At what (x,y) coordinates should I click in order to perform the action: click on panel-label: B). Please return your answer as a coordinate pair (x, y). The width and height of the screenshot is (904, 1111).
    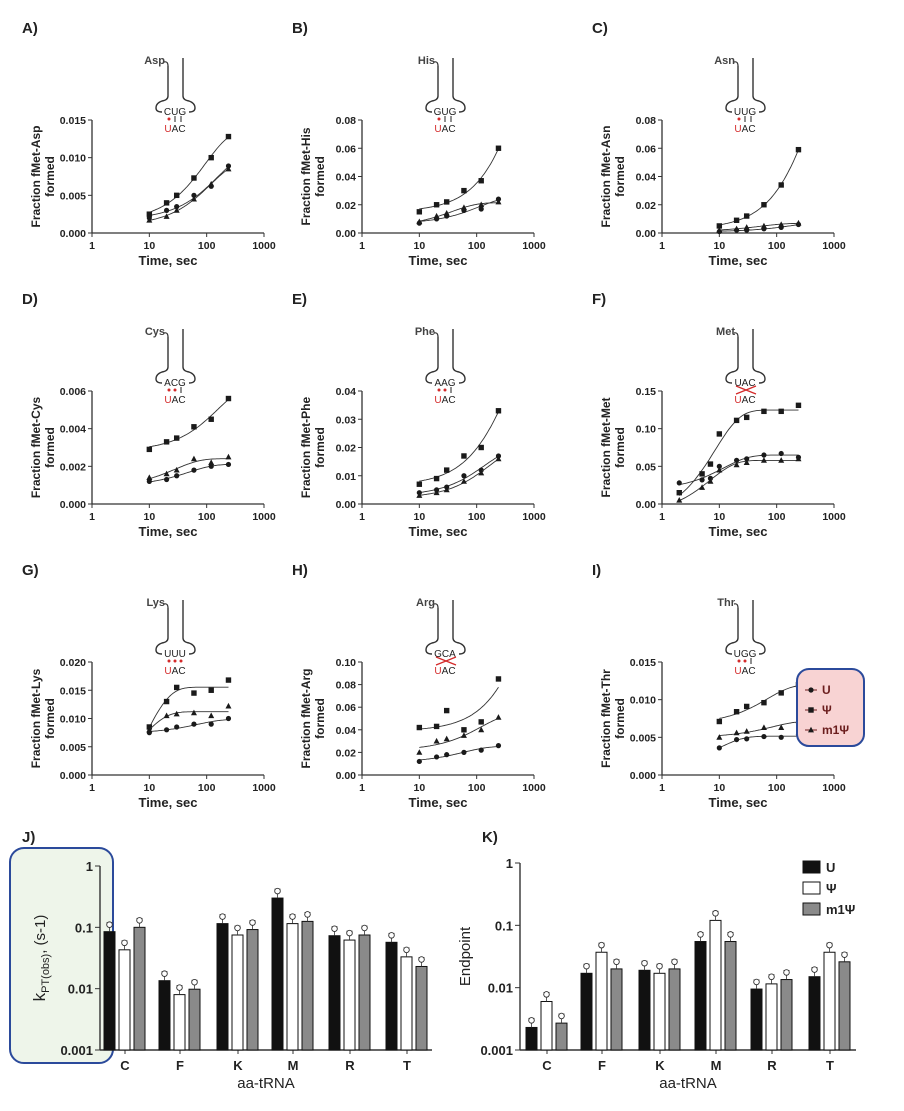
    Looking at the image, I should click on (300, 28).